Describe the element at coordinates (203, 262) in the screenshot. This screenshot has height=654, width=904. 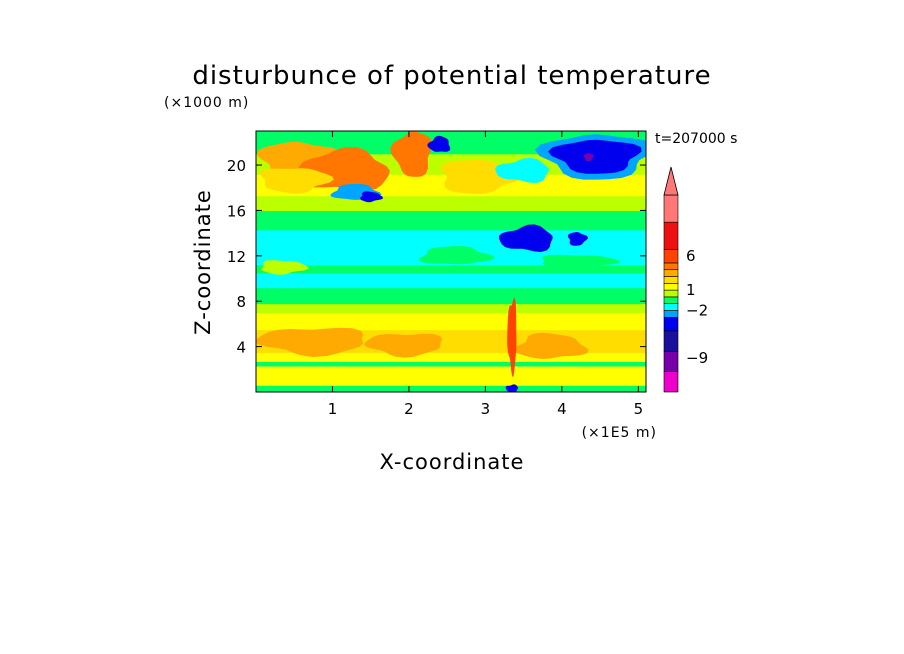
I see `y-axis-label: Z-coordinate` at that location.